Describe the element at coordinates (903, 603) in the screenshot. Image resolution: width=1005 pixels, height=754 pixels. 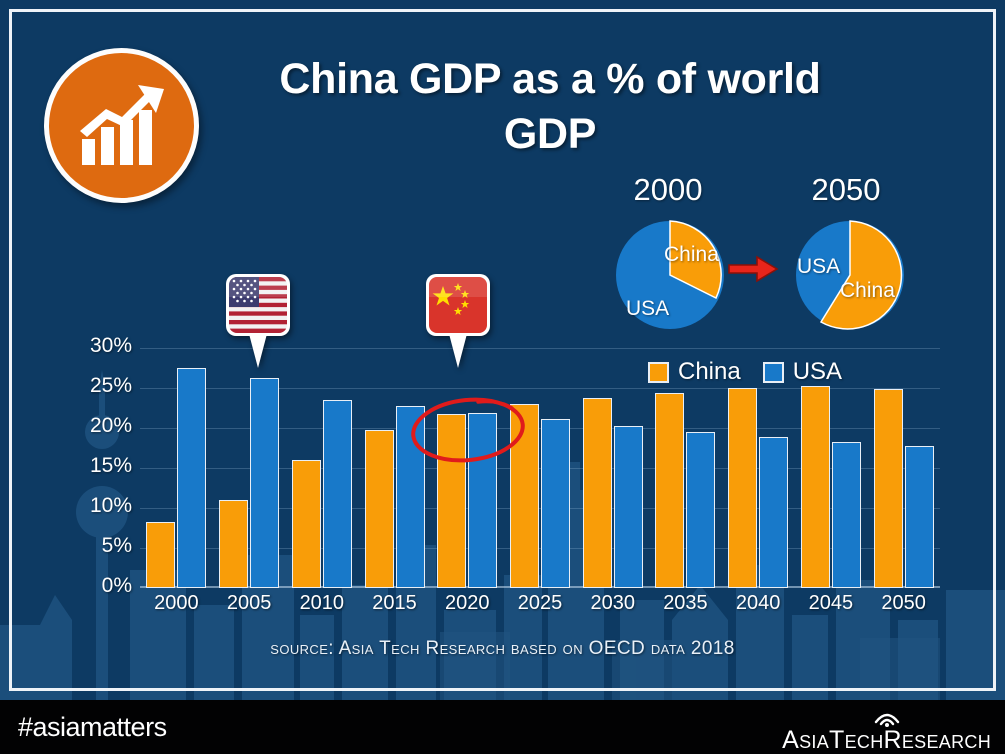
I see `x-axis-tick: 2050` at that location.